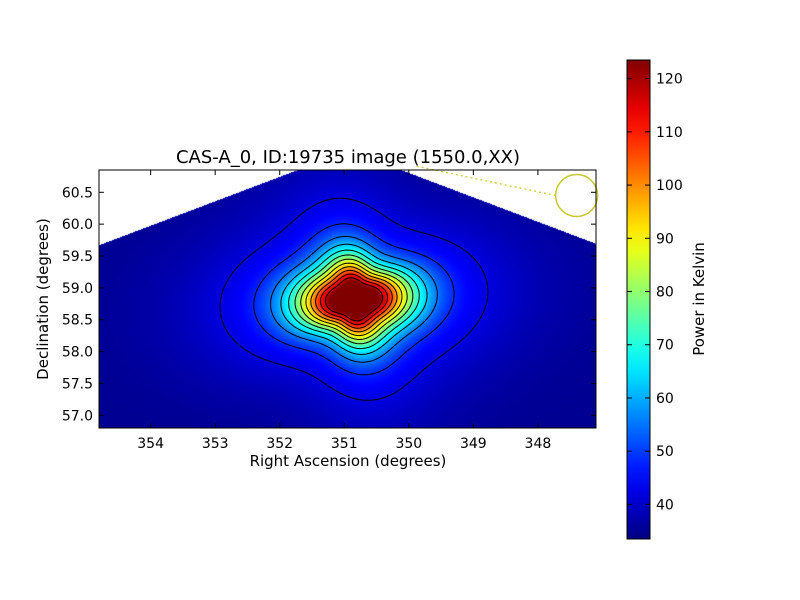  Describe the element at coordinates (279, 444) in the screenshot. I see `x-tick-label: 352` at that location.